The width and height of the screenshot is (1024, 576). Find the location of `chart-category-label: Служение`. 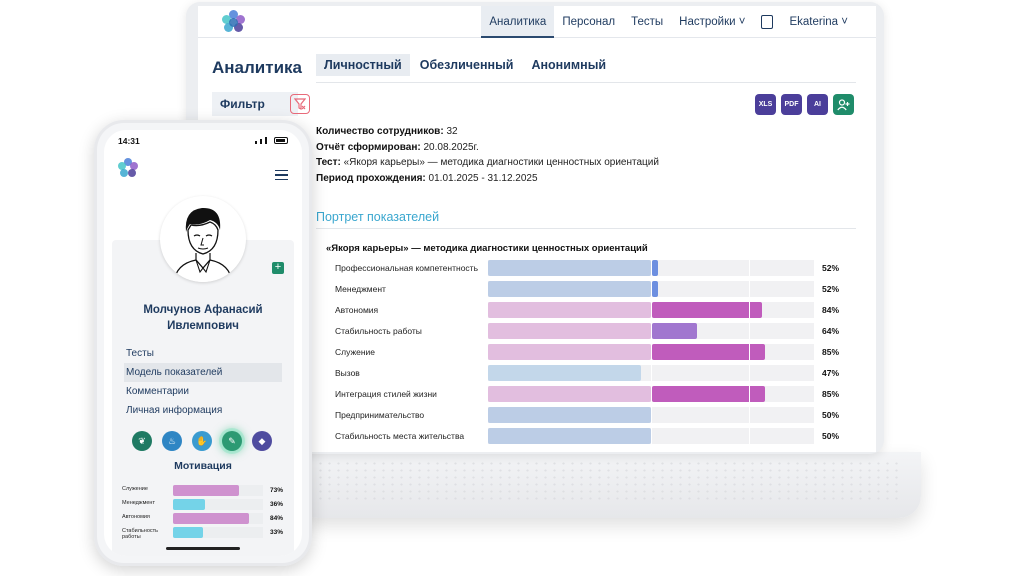

chart-category-label: Служение is located at coordinates (355, 352).